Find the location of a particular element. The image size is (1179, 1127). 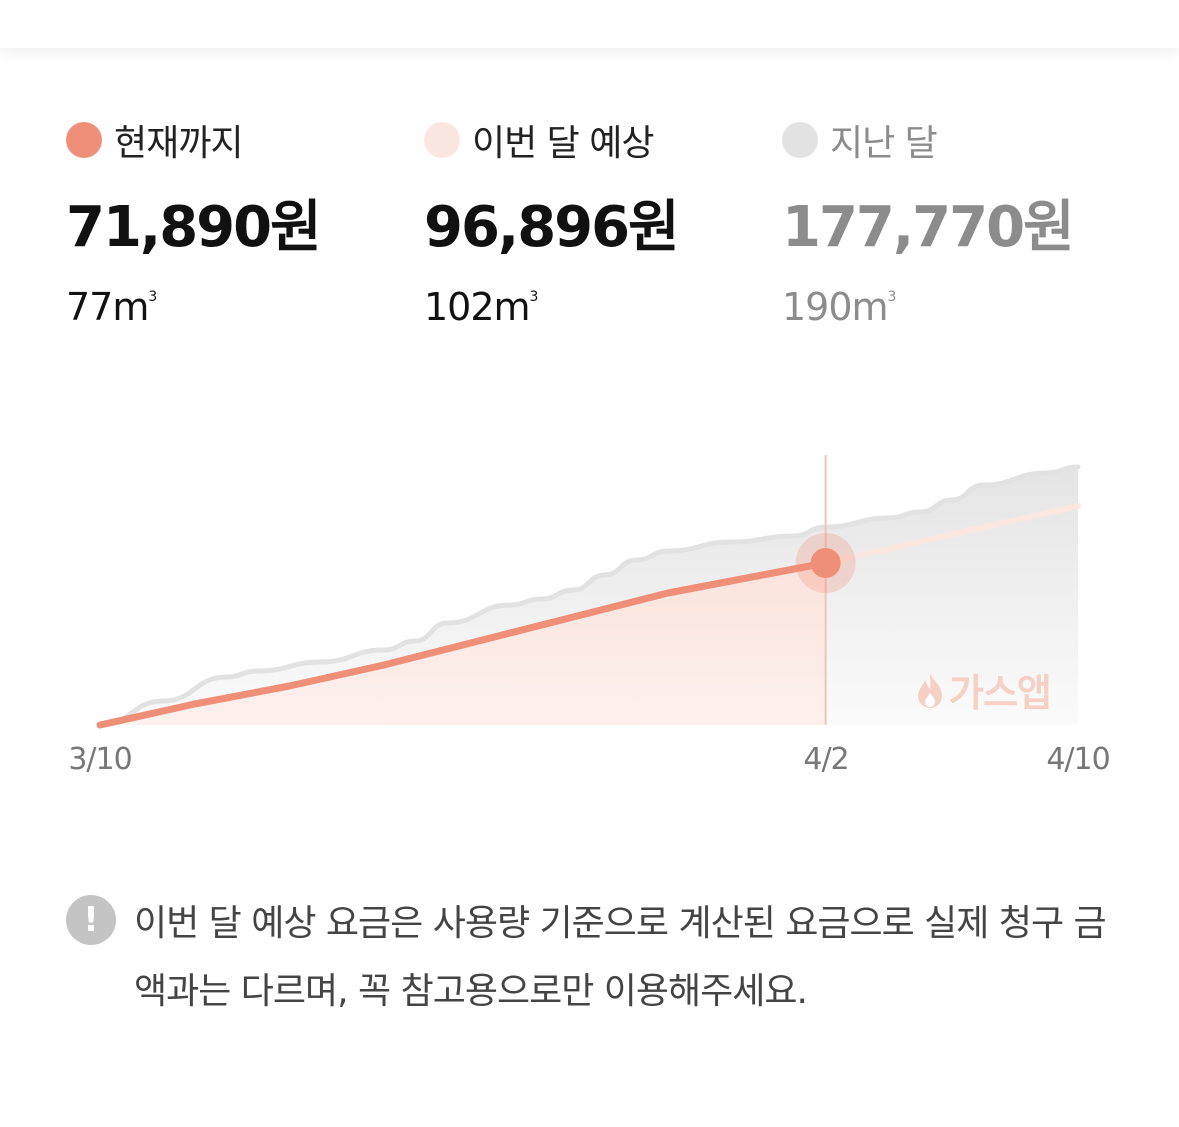

current-area is located at coordinates (463, 644).